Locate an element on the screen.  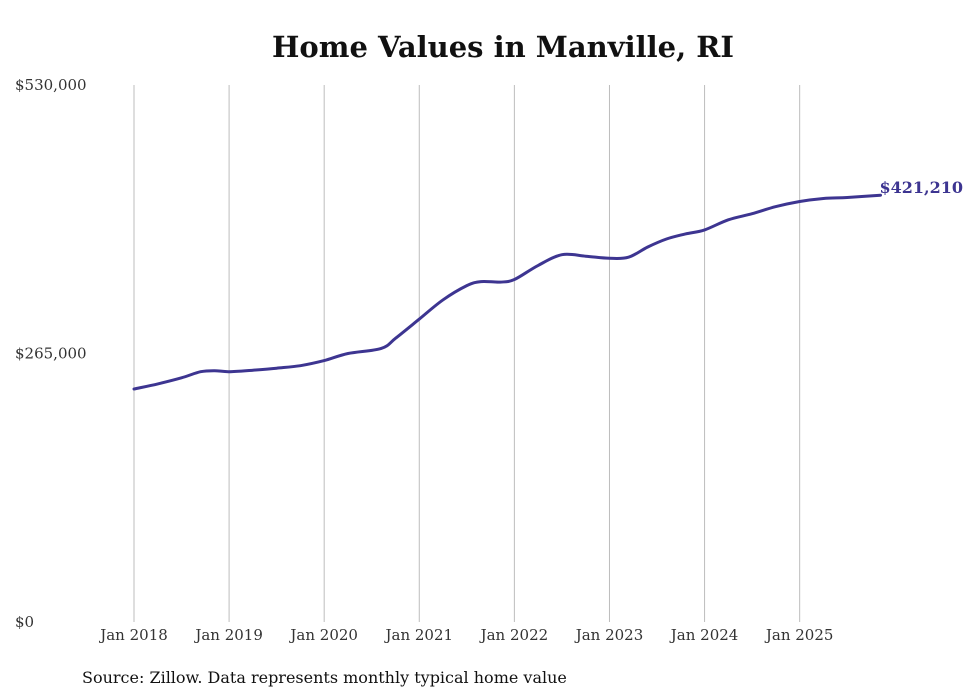
y-tick-label: $530,000 is located at coordinates (51, 85).